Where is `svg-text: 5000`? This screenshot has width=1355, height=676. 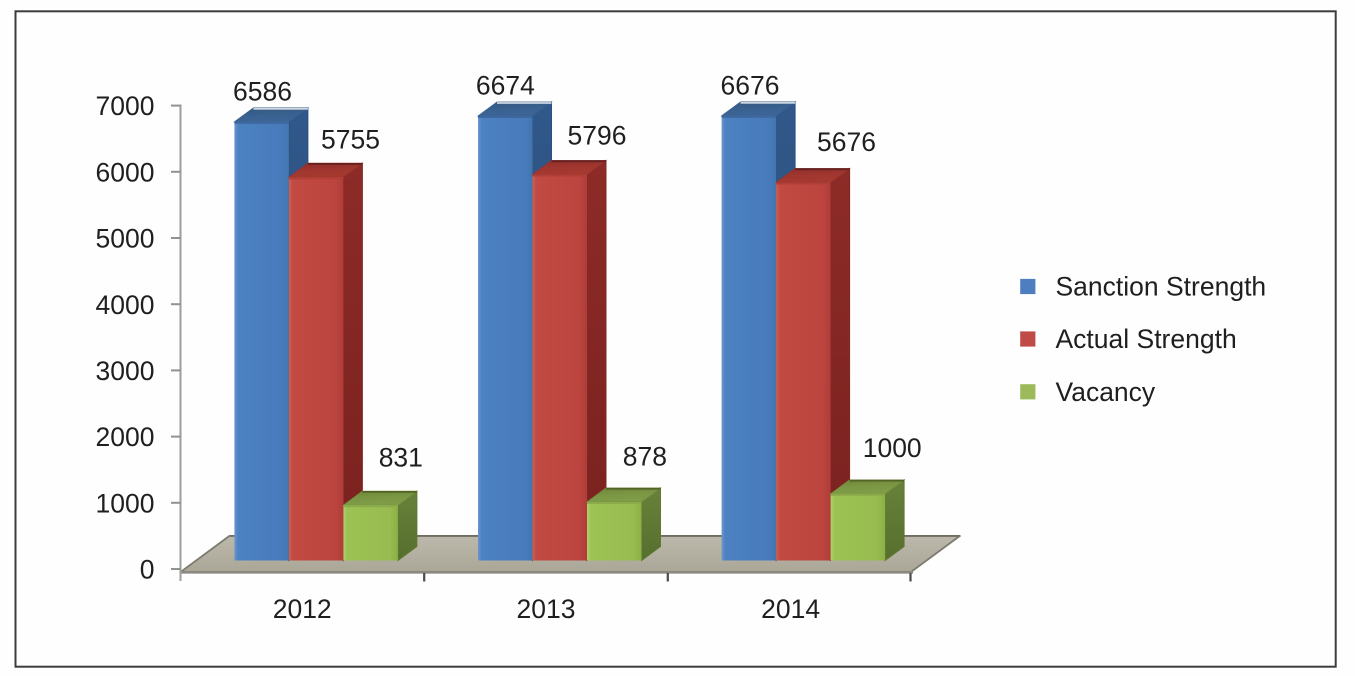 svg-text: 5000 is located at coordinates (125, 239).